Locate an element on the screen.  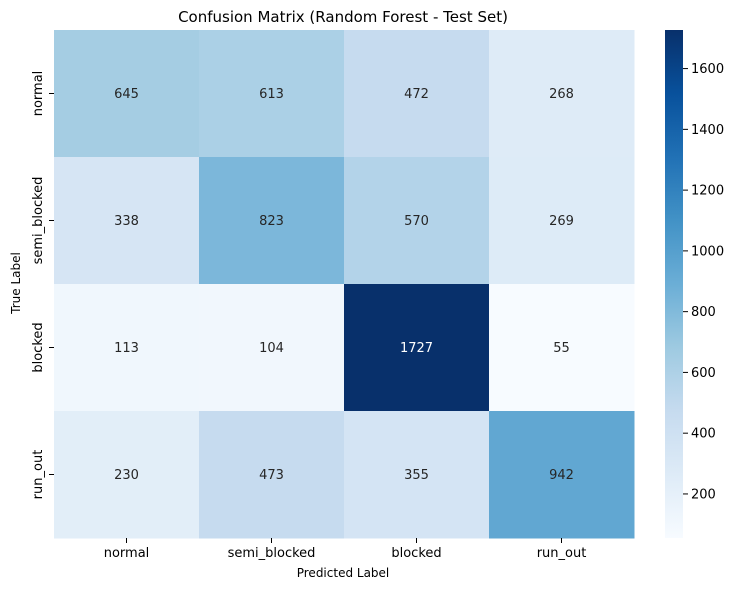
colorbar-tick-label: 800 is located at coordinates (703, 312).